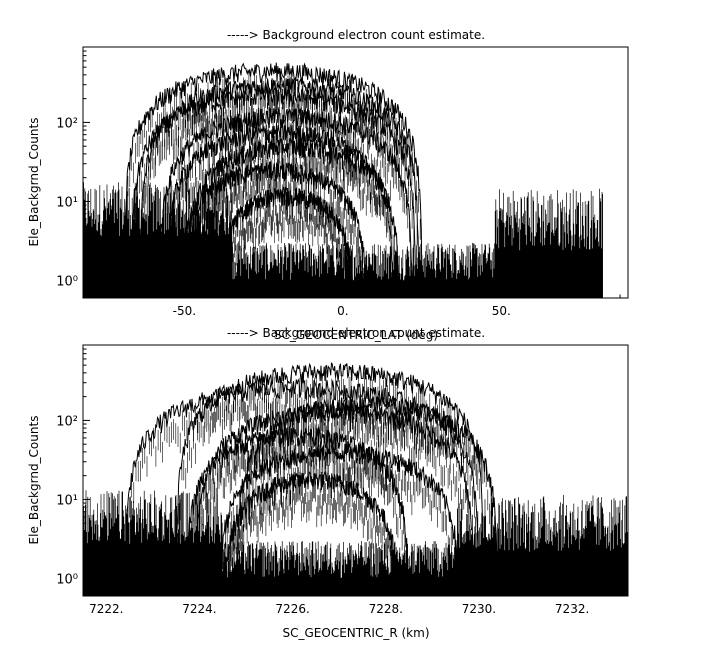 Image resolution: width=724 pixels, height=656 pixels. Describe the element at coordinates (106, 609) in the screenshot. I see `x-tick-label: 7222.` at that location.